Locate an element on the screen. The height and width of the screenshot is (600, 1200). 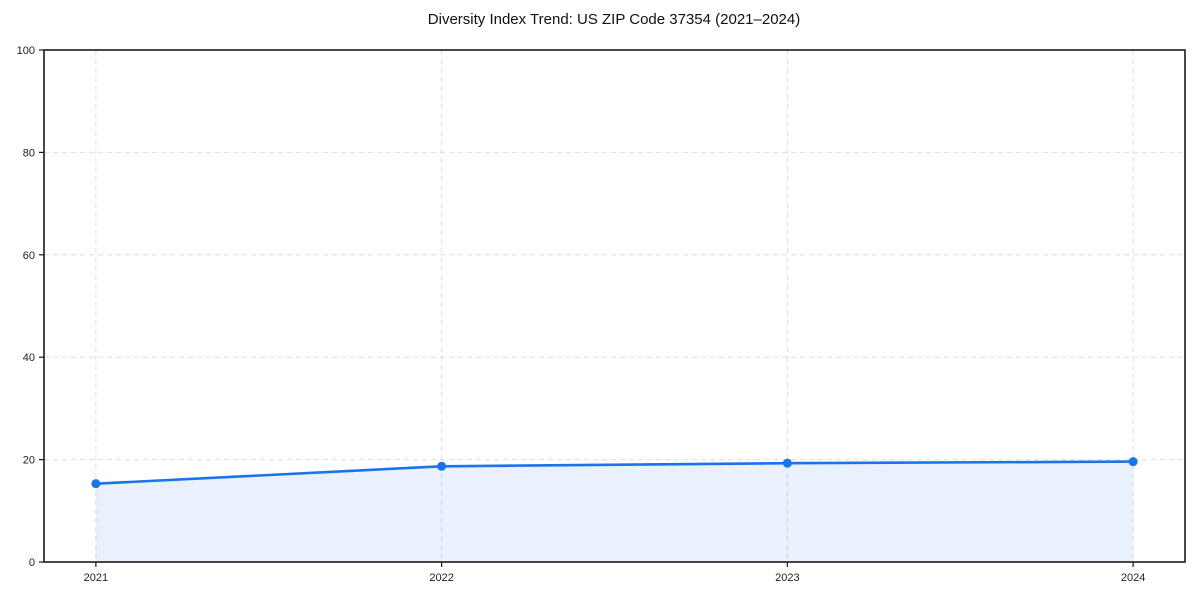
y-tick-label: 0 is located at coordinates (32, 563).